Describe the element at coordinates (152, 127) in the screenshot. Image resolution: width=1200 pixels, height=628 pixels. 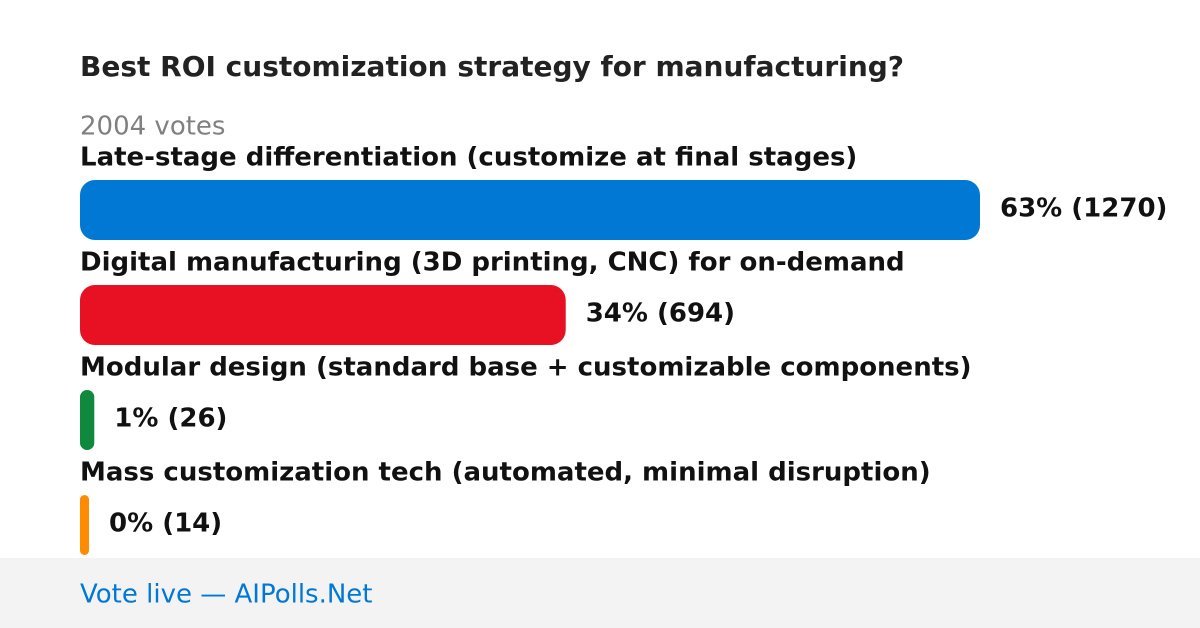
I see `vote-count: 2004 votes` at that location.